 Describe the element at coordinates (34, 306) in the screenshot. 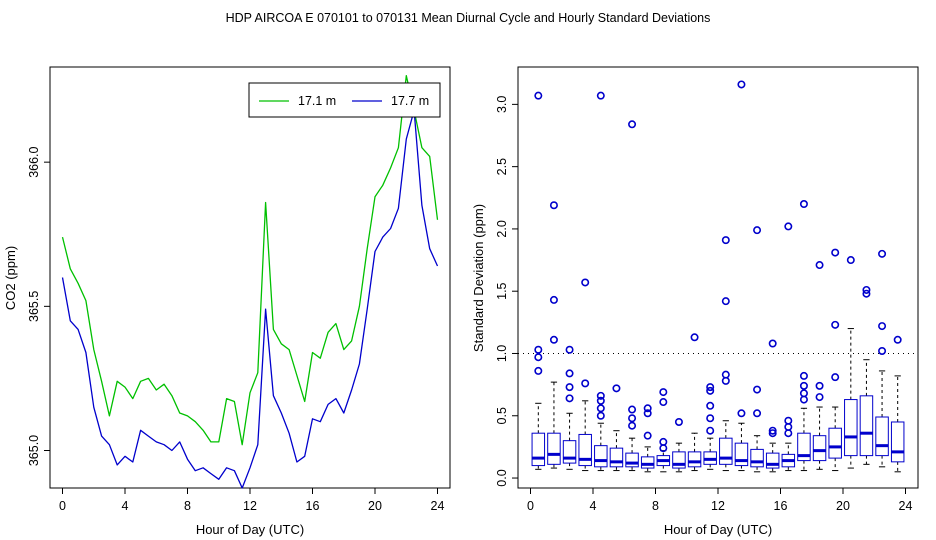

I see `y-tick-label: 365.5` at that location.